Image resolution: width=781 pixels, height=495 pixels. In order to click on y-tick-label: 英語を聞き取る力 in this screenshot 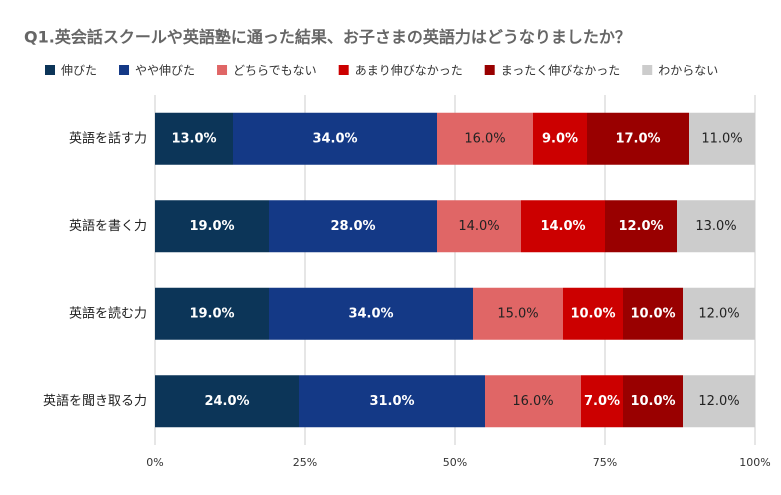, I will do `click(95, 401)`.